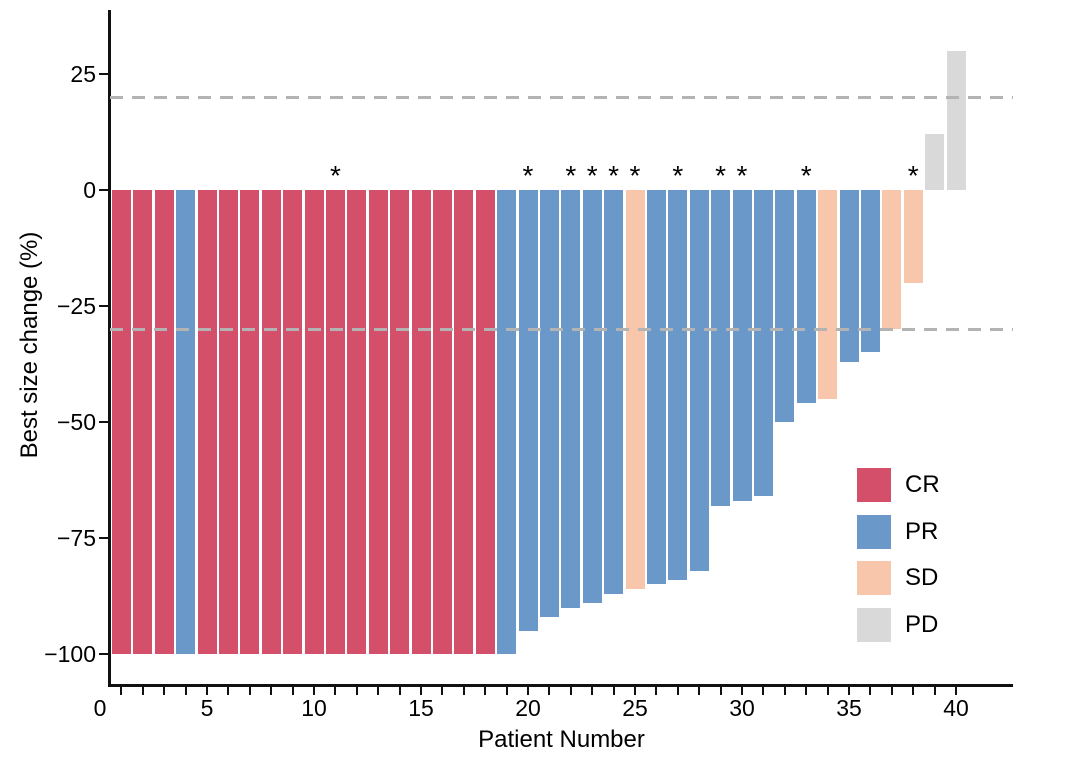 The height and width of the screenshot is (763, 1080). What do you see at coordinates (898, 485) in the screenshot?
I see `legend-item-CR: CR` at bounding box center [898, 485].